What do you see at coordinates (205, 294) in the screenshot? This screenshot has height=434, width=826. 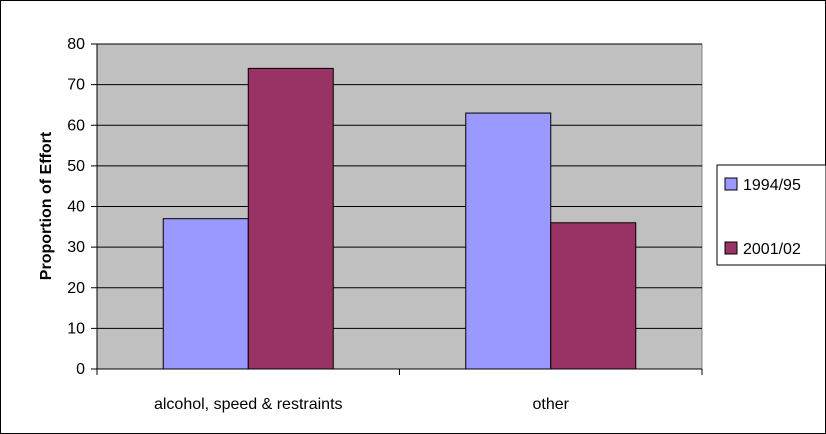 I see `bar-1994-95-alcohol-speed-restraints` at bounding box center [205, 294].